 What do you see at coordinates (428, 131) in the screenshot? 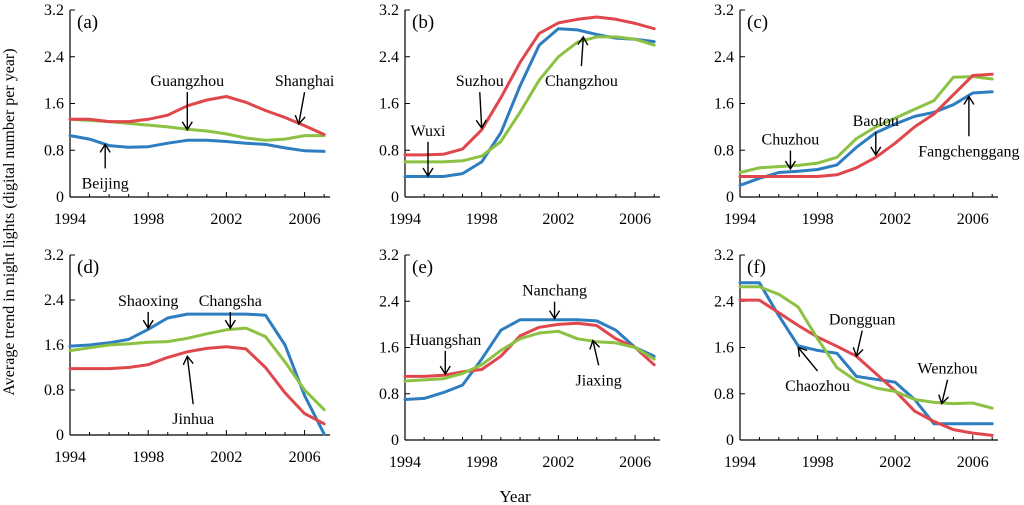
I see `annotation-label-wuxi: Wuxi` at bounding box center [428, 131].